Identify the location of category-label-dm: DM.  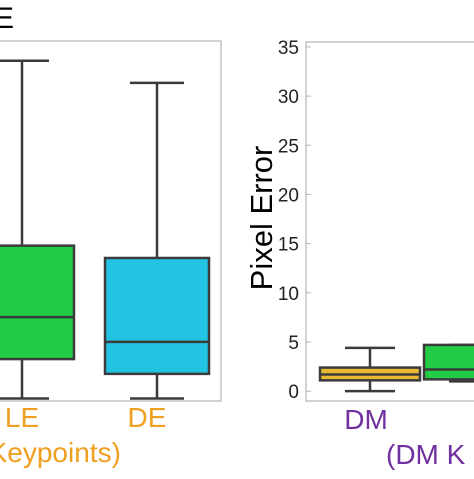
(366, 419).